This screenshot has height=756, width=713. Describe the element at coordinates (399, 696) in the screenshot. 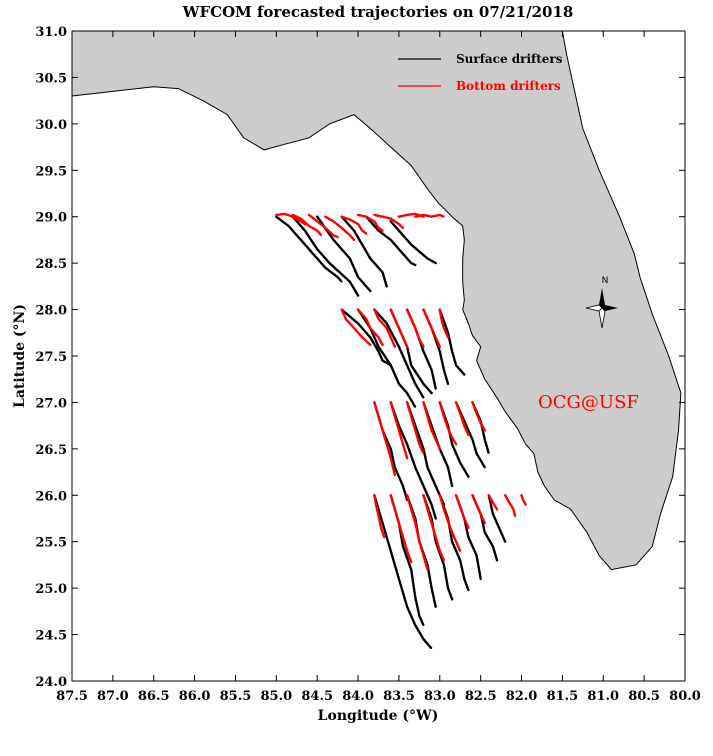

I see `x-tick-label: 83.5` at that location.